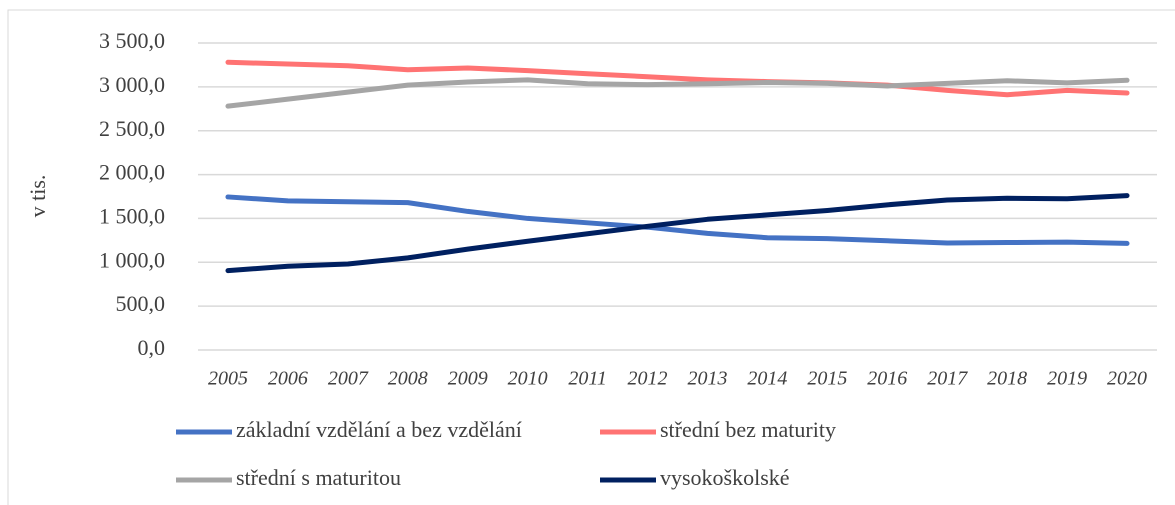  Describe the element at coordinates (132, 215) in the screenshot. I see `y-tick-label: 1 500,0` at that location.